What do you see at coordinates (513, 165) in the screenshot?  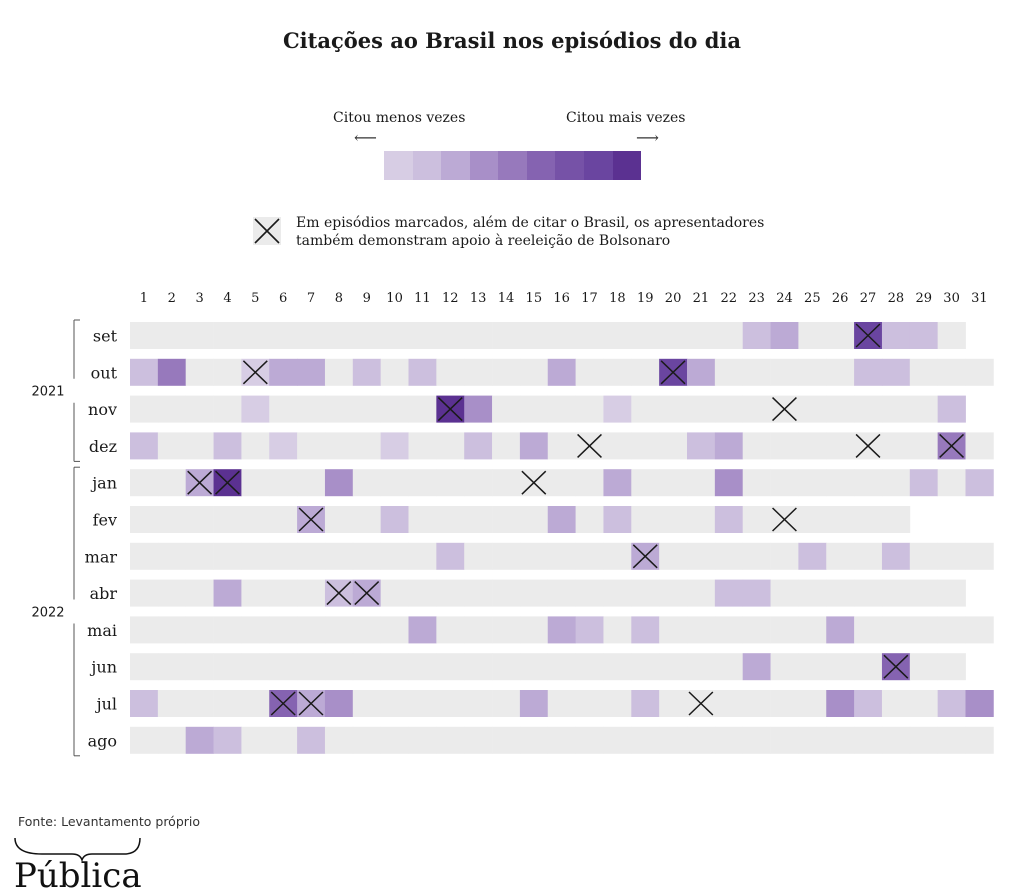 I see `legend-color-scale` at bounding box center [513, 165].